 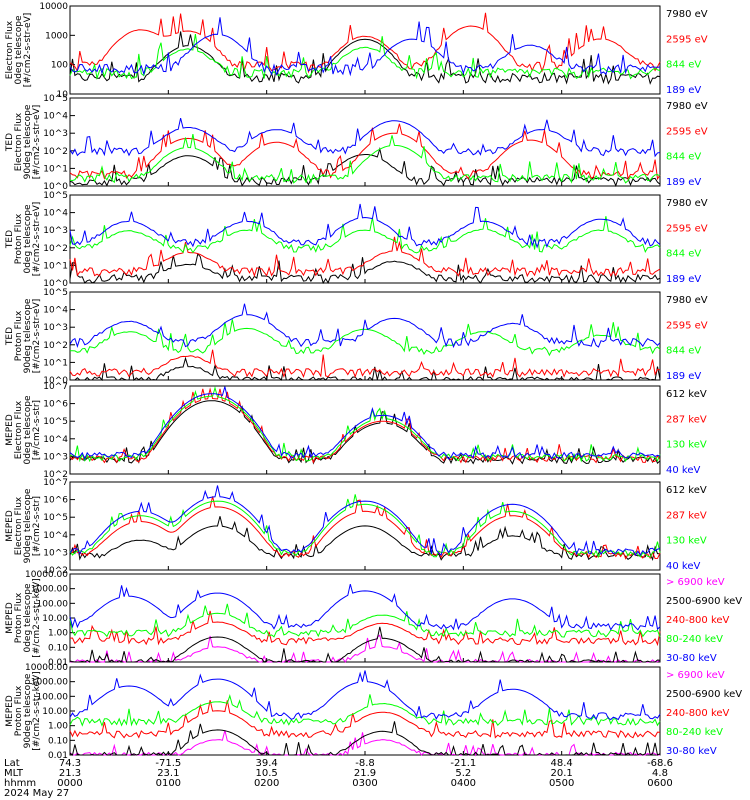 I want to click on panel-7-ytick-label: 0.01, so click(x=58, y=663).